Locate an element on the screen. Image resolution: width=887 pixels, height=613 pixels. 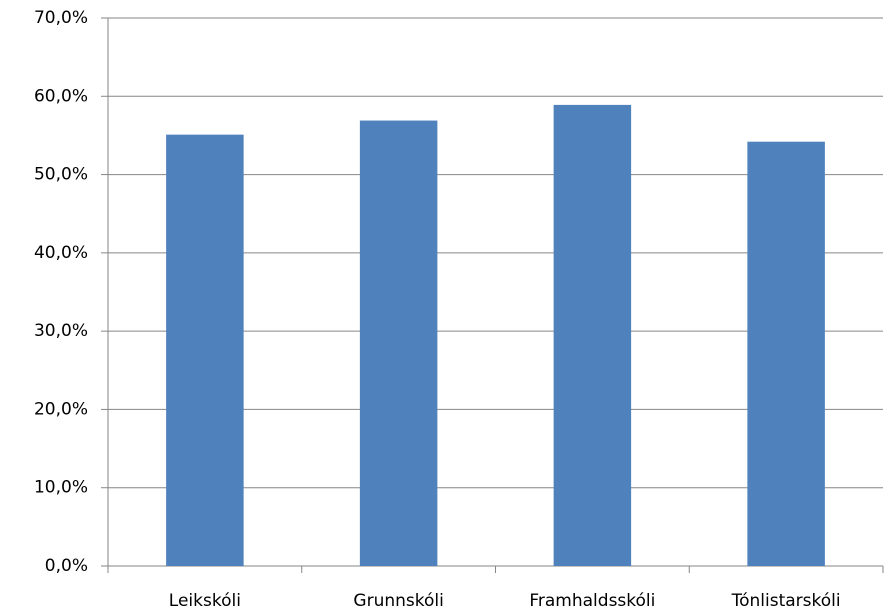
y-tick-label: 30,0% is located at coordinates (61, 331).